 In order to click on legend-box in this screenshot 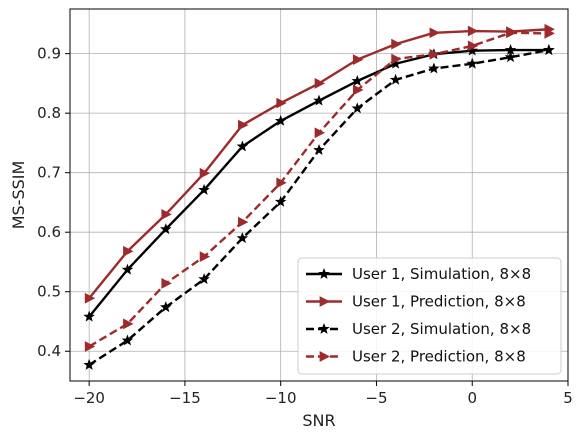, I will do `click(429, 316)`.